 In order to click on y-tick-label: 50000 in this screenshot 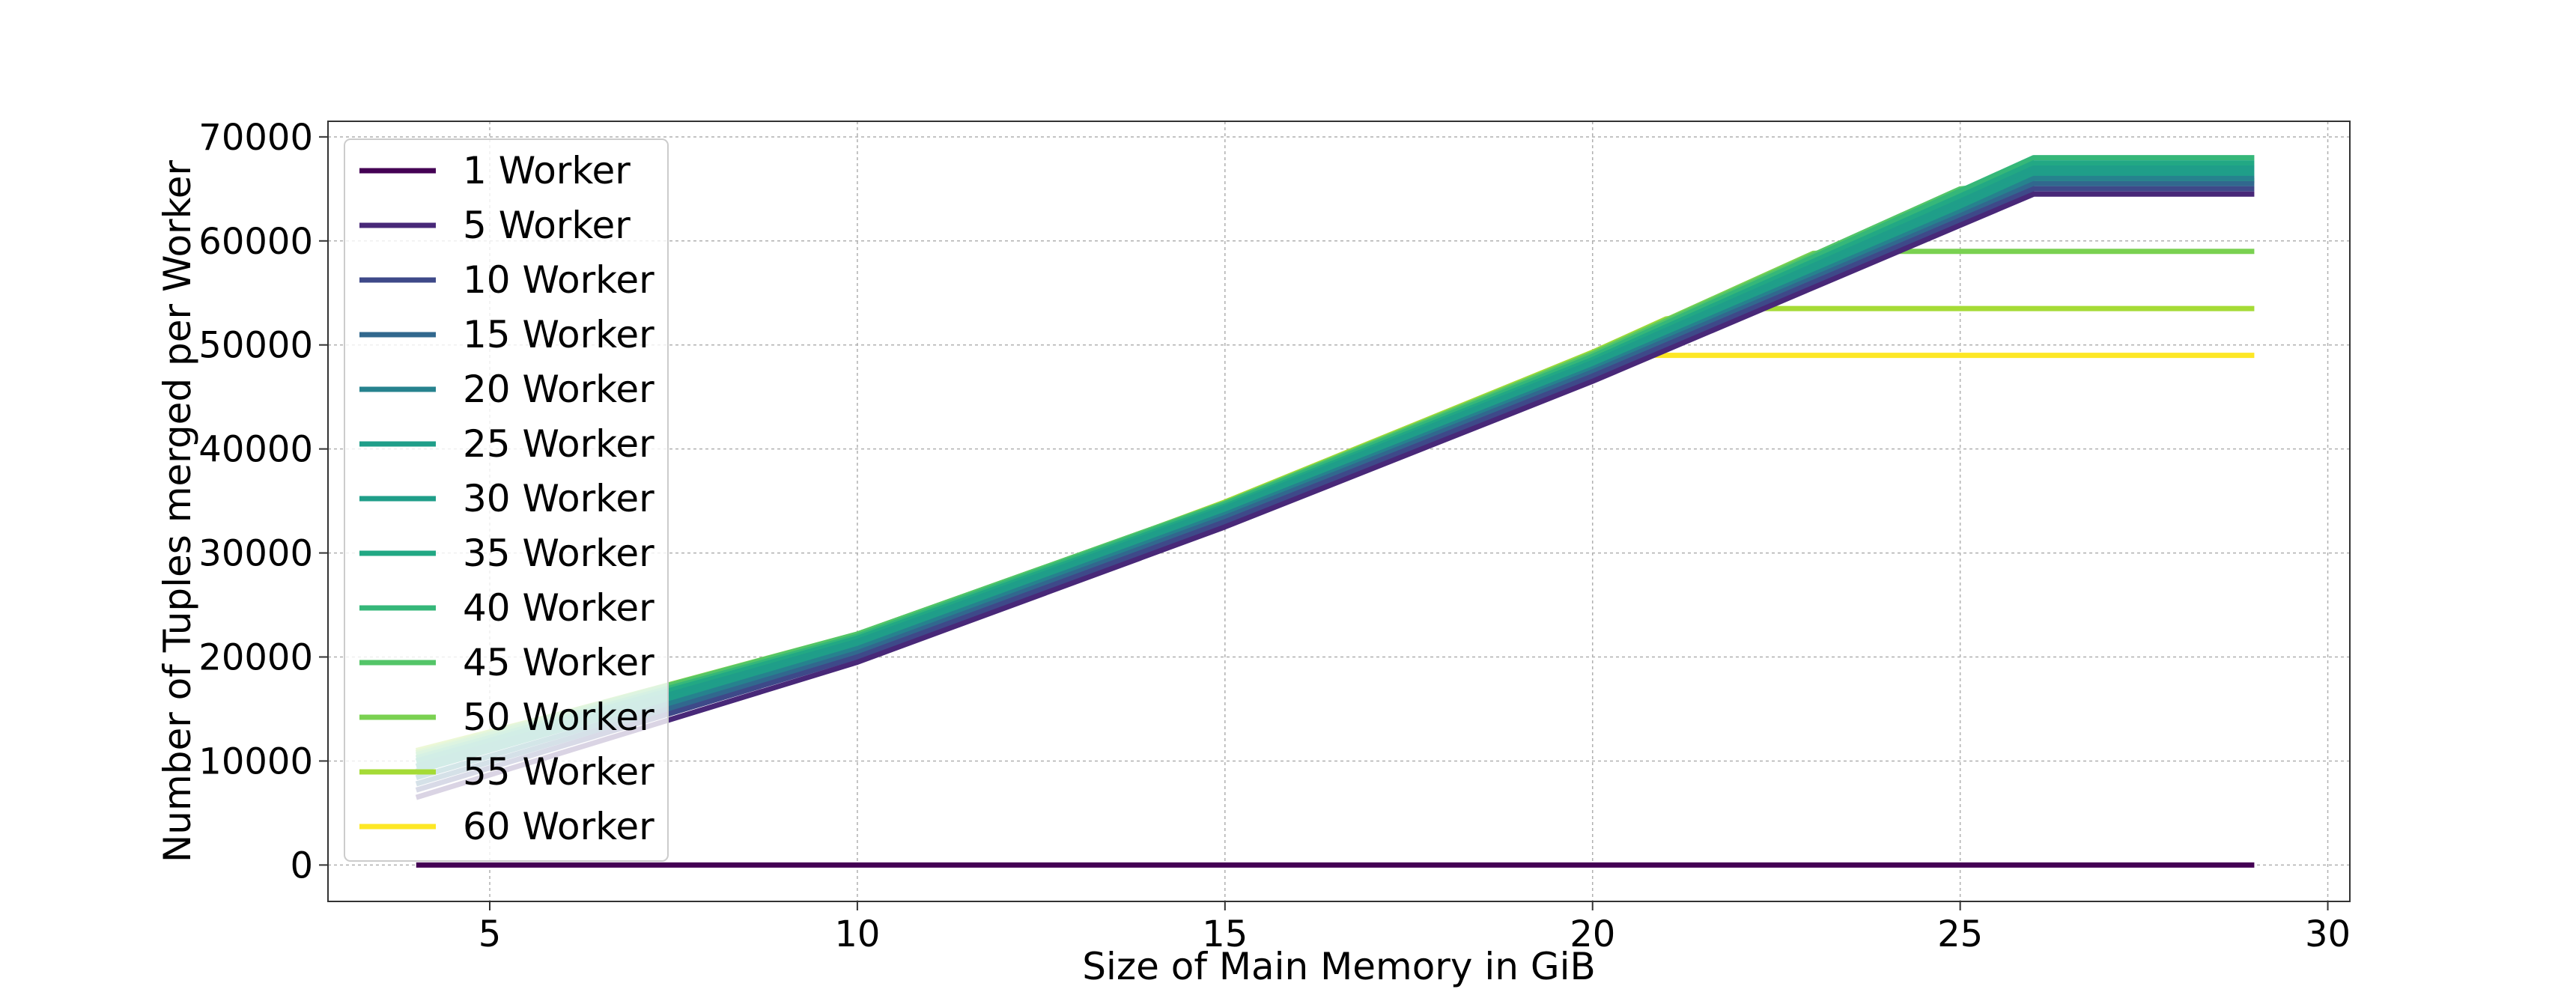, I will do `click(255, 346)`.